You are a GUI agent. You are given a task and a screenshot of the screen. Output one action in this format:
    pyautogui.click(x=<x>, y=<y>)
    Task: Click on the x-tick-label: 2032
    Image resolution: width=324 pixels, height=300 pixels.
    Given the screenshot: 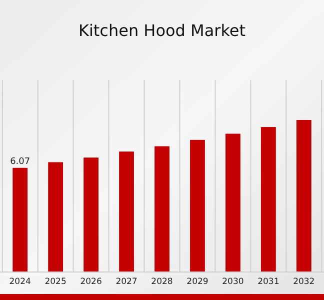 What is the action you would take?
    pyautogui.click(x=304, y=282)
    